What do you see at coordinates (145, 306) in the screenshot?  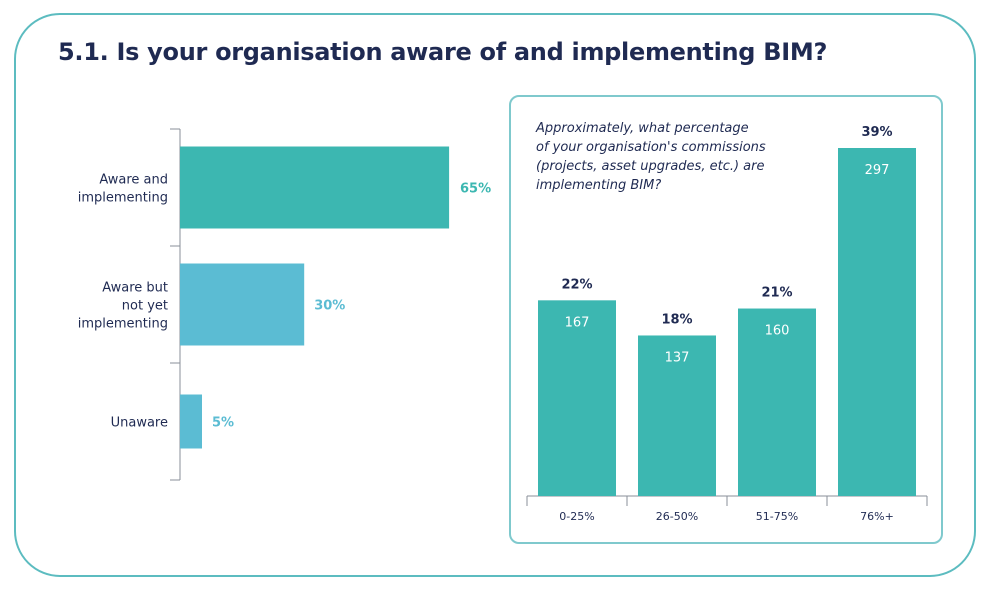 I see `category-label: not yet` at bounding box center [145, 306].